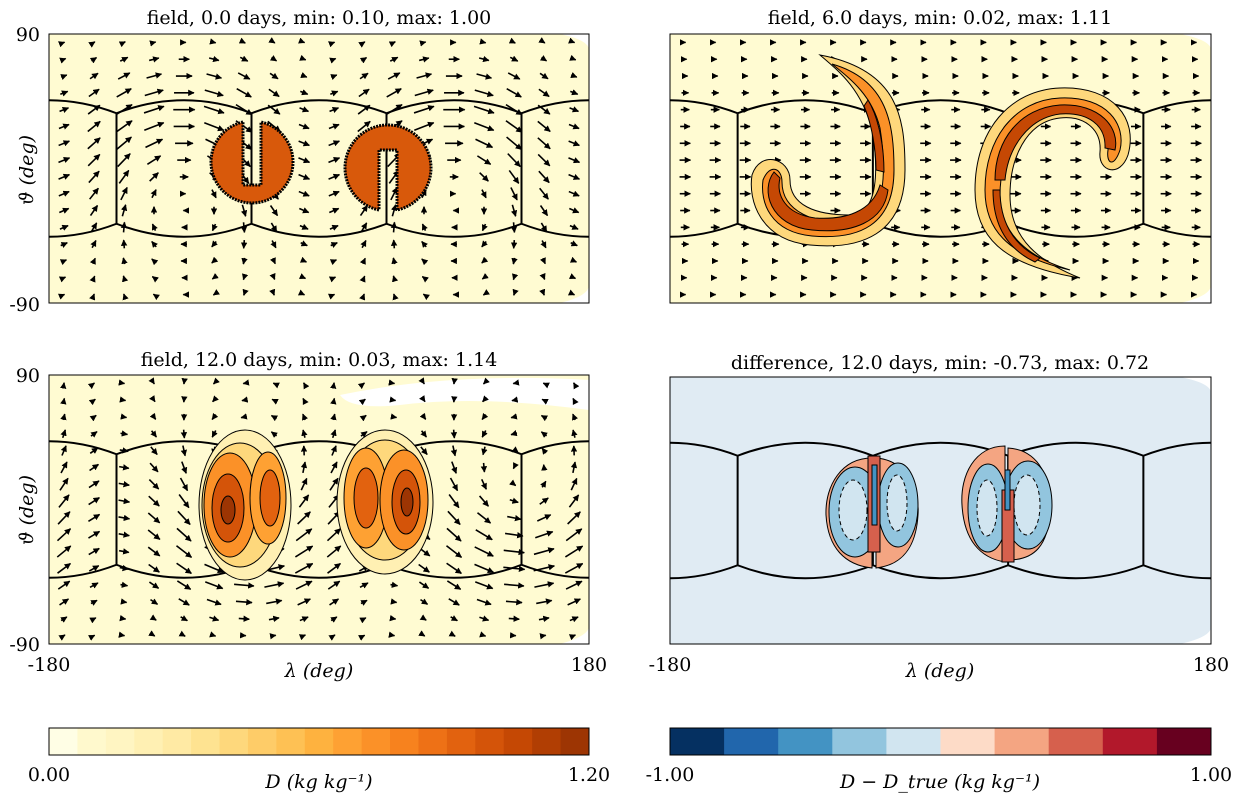  I want to click on panel-0-cylinder-right, so click(388, 167).